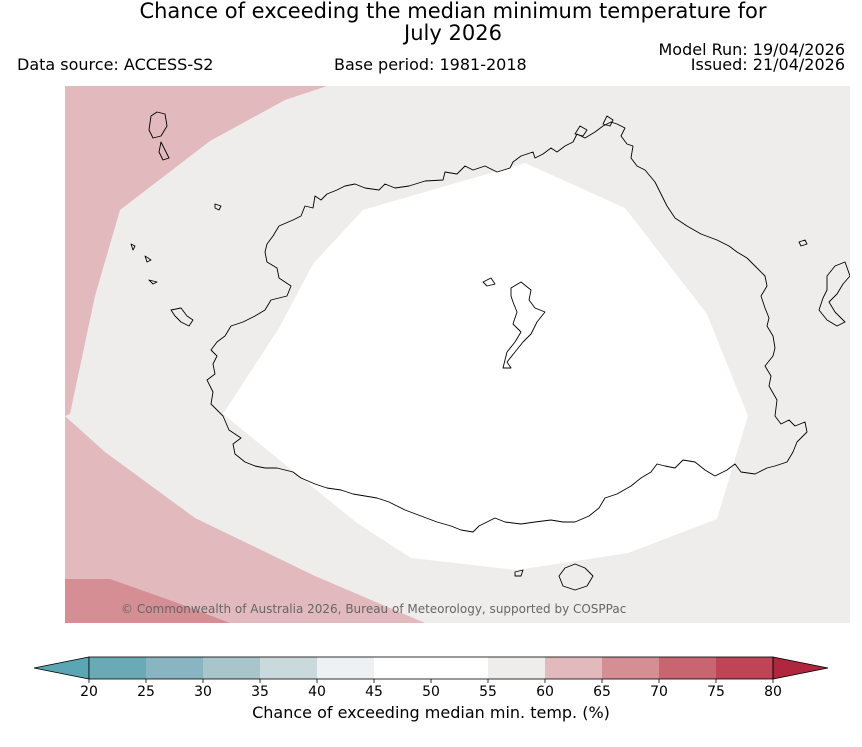 The image size is (862, 747). What do you see at coordinates (89, 692) in the screenshot?
I see `colorbar-tick-label: 20` at bounding box center [89, 692].